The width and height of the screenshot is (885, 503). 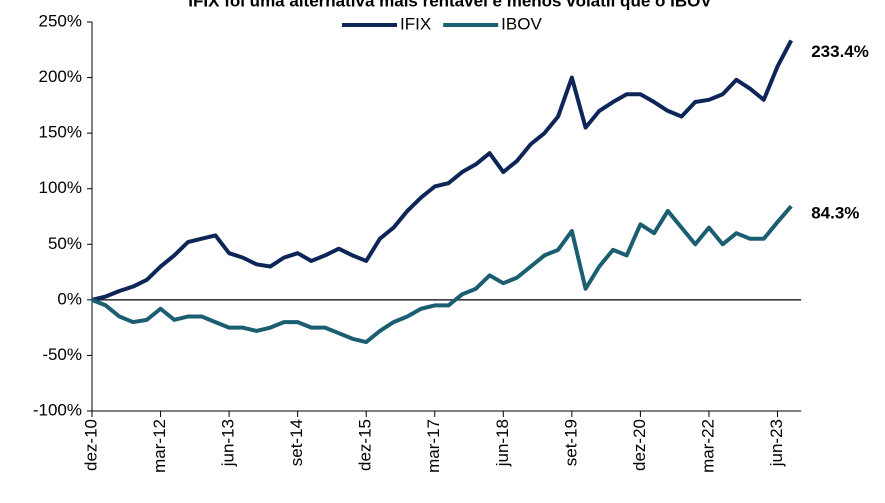 I want to click on x-tick-label: dez-10, so click(x=90, y=445).